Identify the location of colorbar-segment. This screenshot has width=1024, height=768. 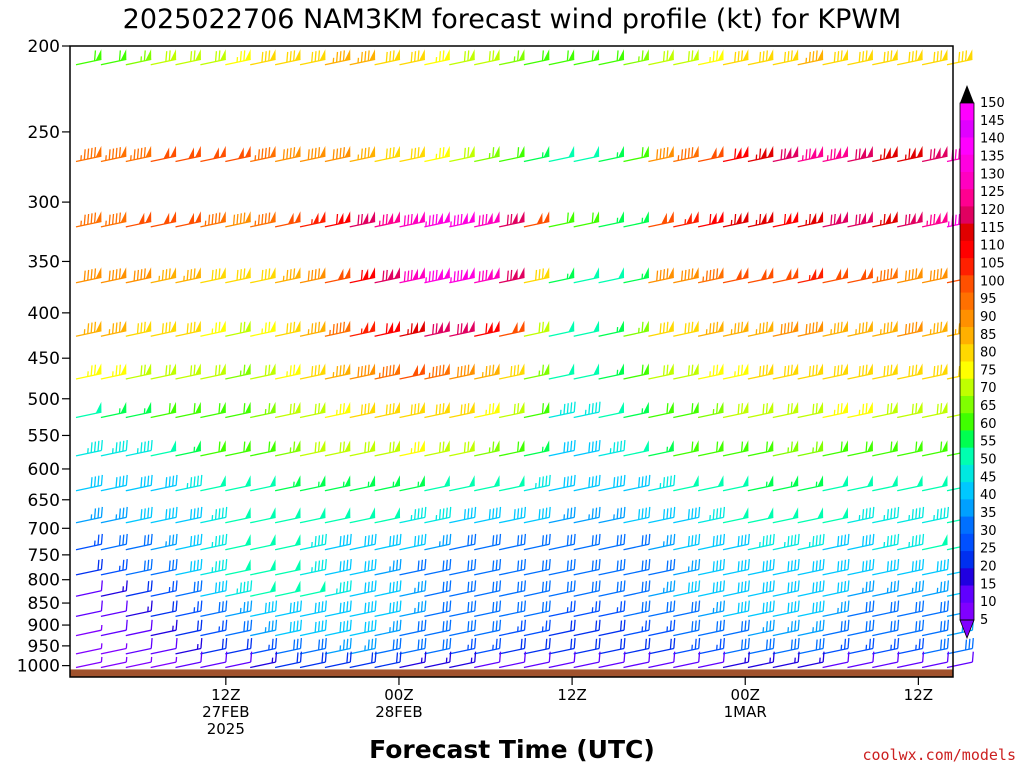
(967, 473).